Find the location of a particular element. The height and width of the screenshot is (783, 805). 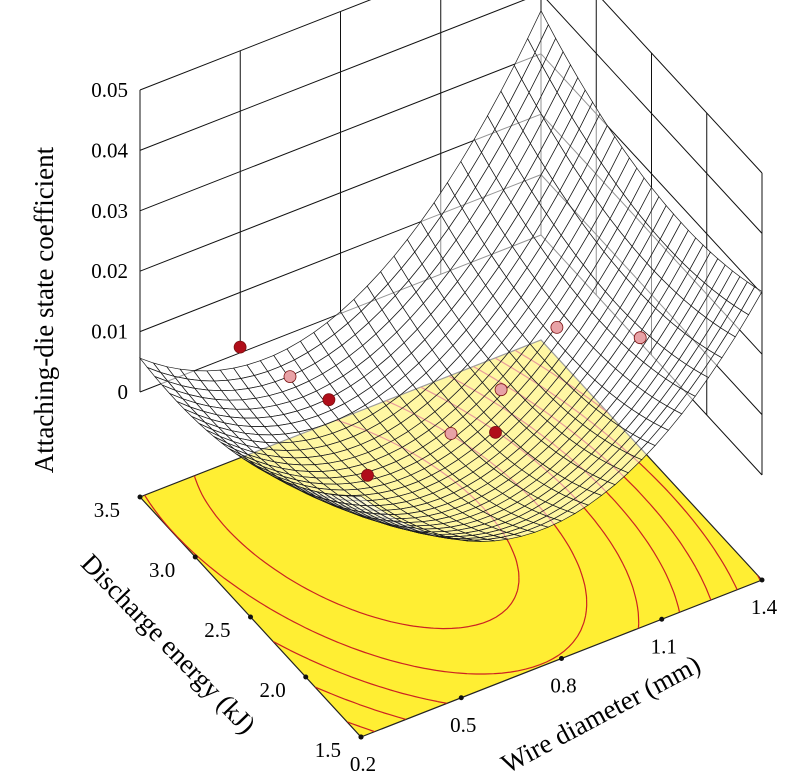

z-tick-label: 0 is located at coordinates (123, 392).